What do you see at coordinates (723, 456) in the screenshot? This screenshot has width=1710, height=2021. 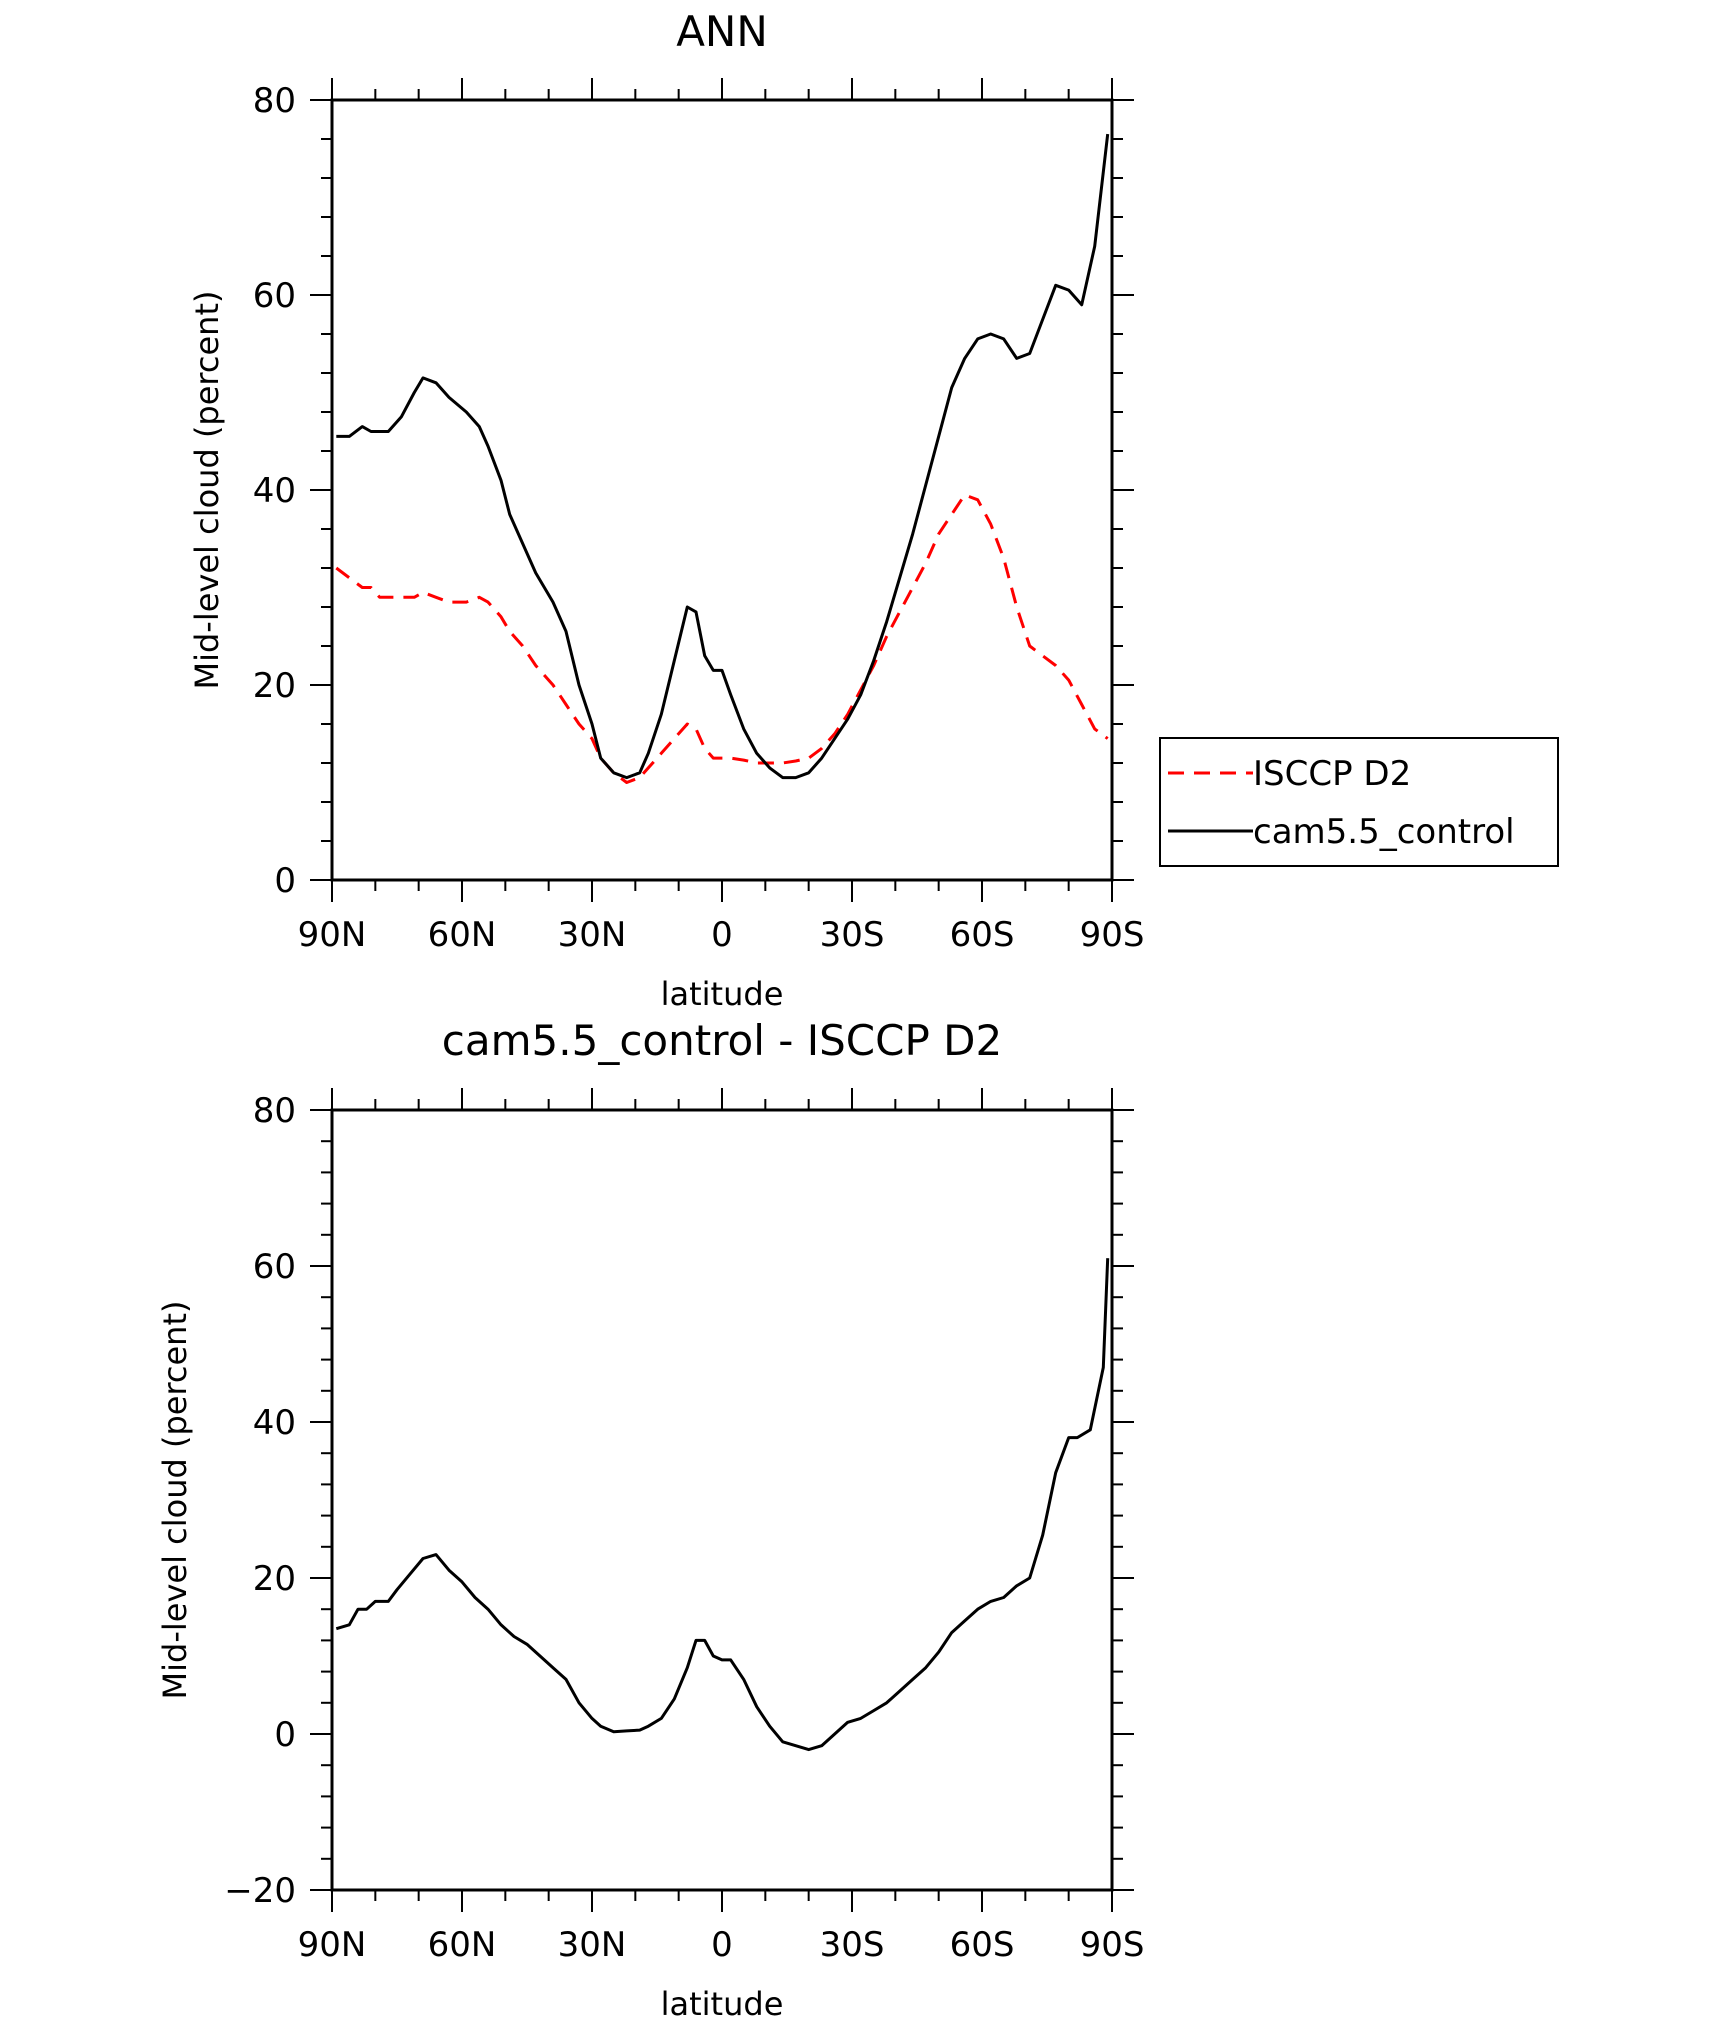 I see `series-line-cam5-5-control` at bounding box center [723, 456].